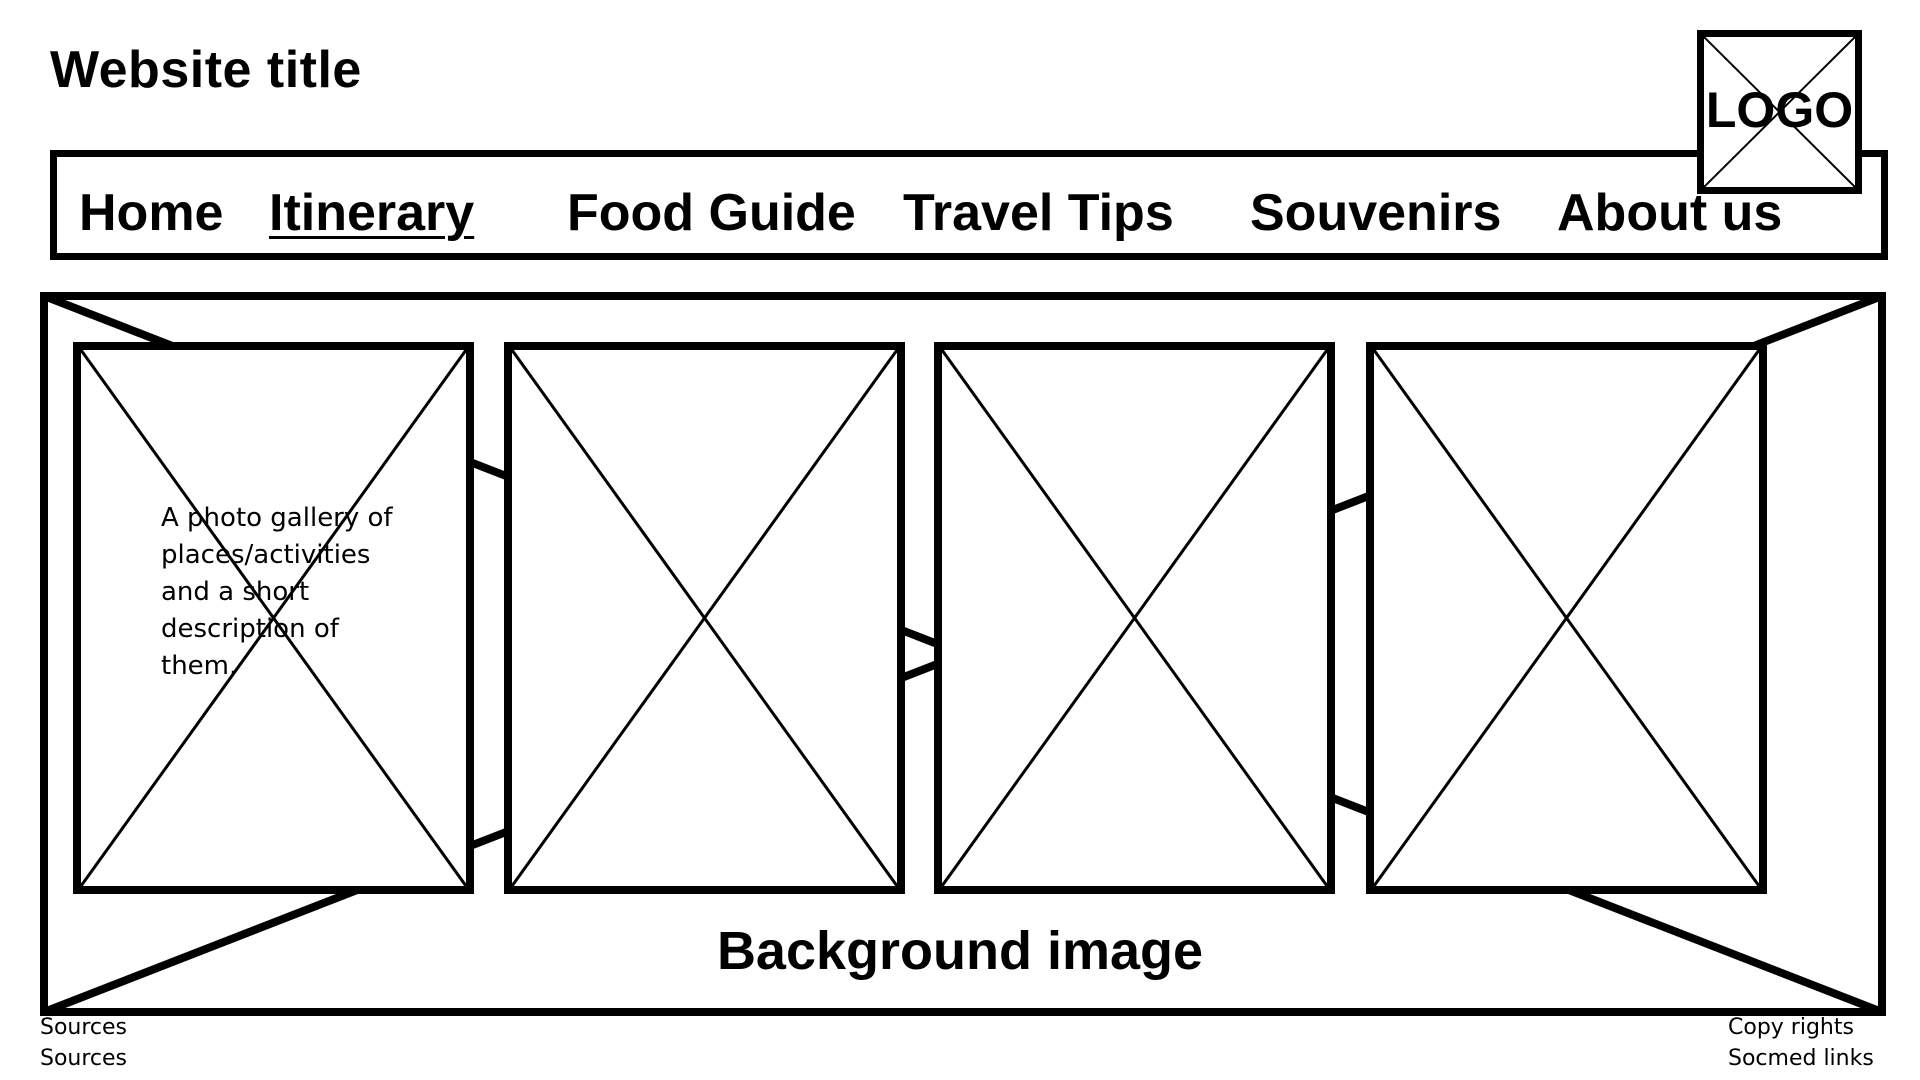 The width and height of the screenshot is (1920, 1080). I want to click on footer-right: Copy rights Socmed links, so click(1801, 1043).